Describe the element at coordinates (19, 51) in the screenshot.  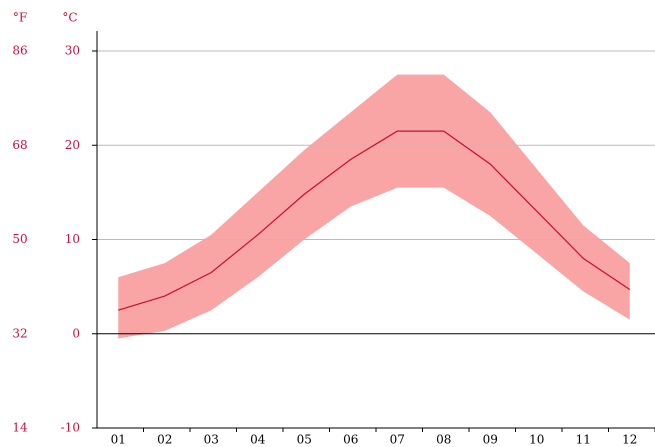
I see `y2-tick-label: 86` at that location.